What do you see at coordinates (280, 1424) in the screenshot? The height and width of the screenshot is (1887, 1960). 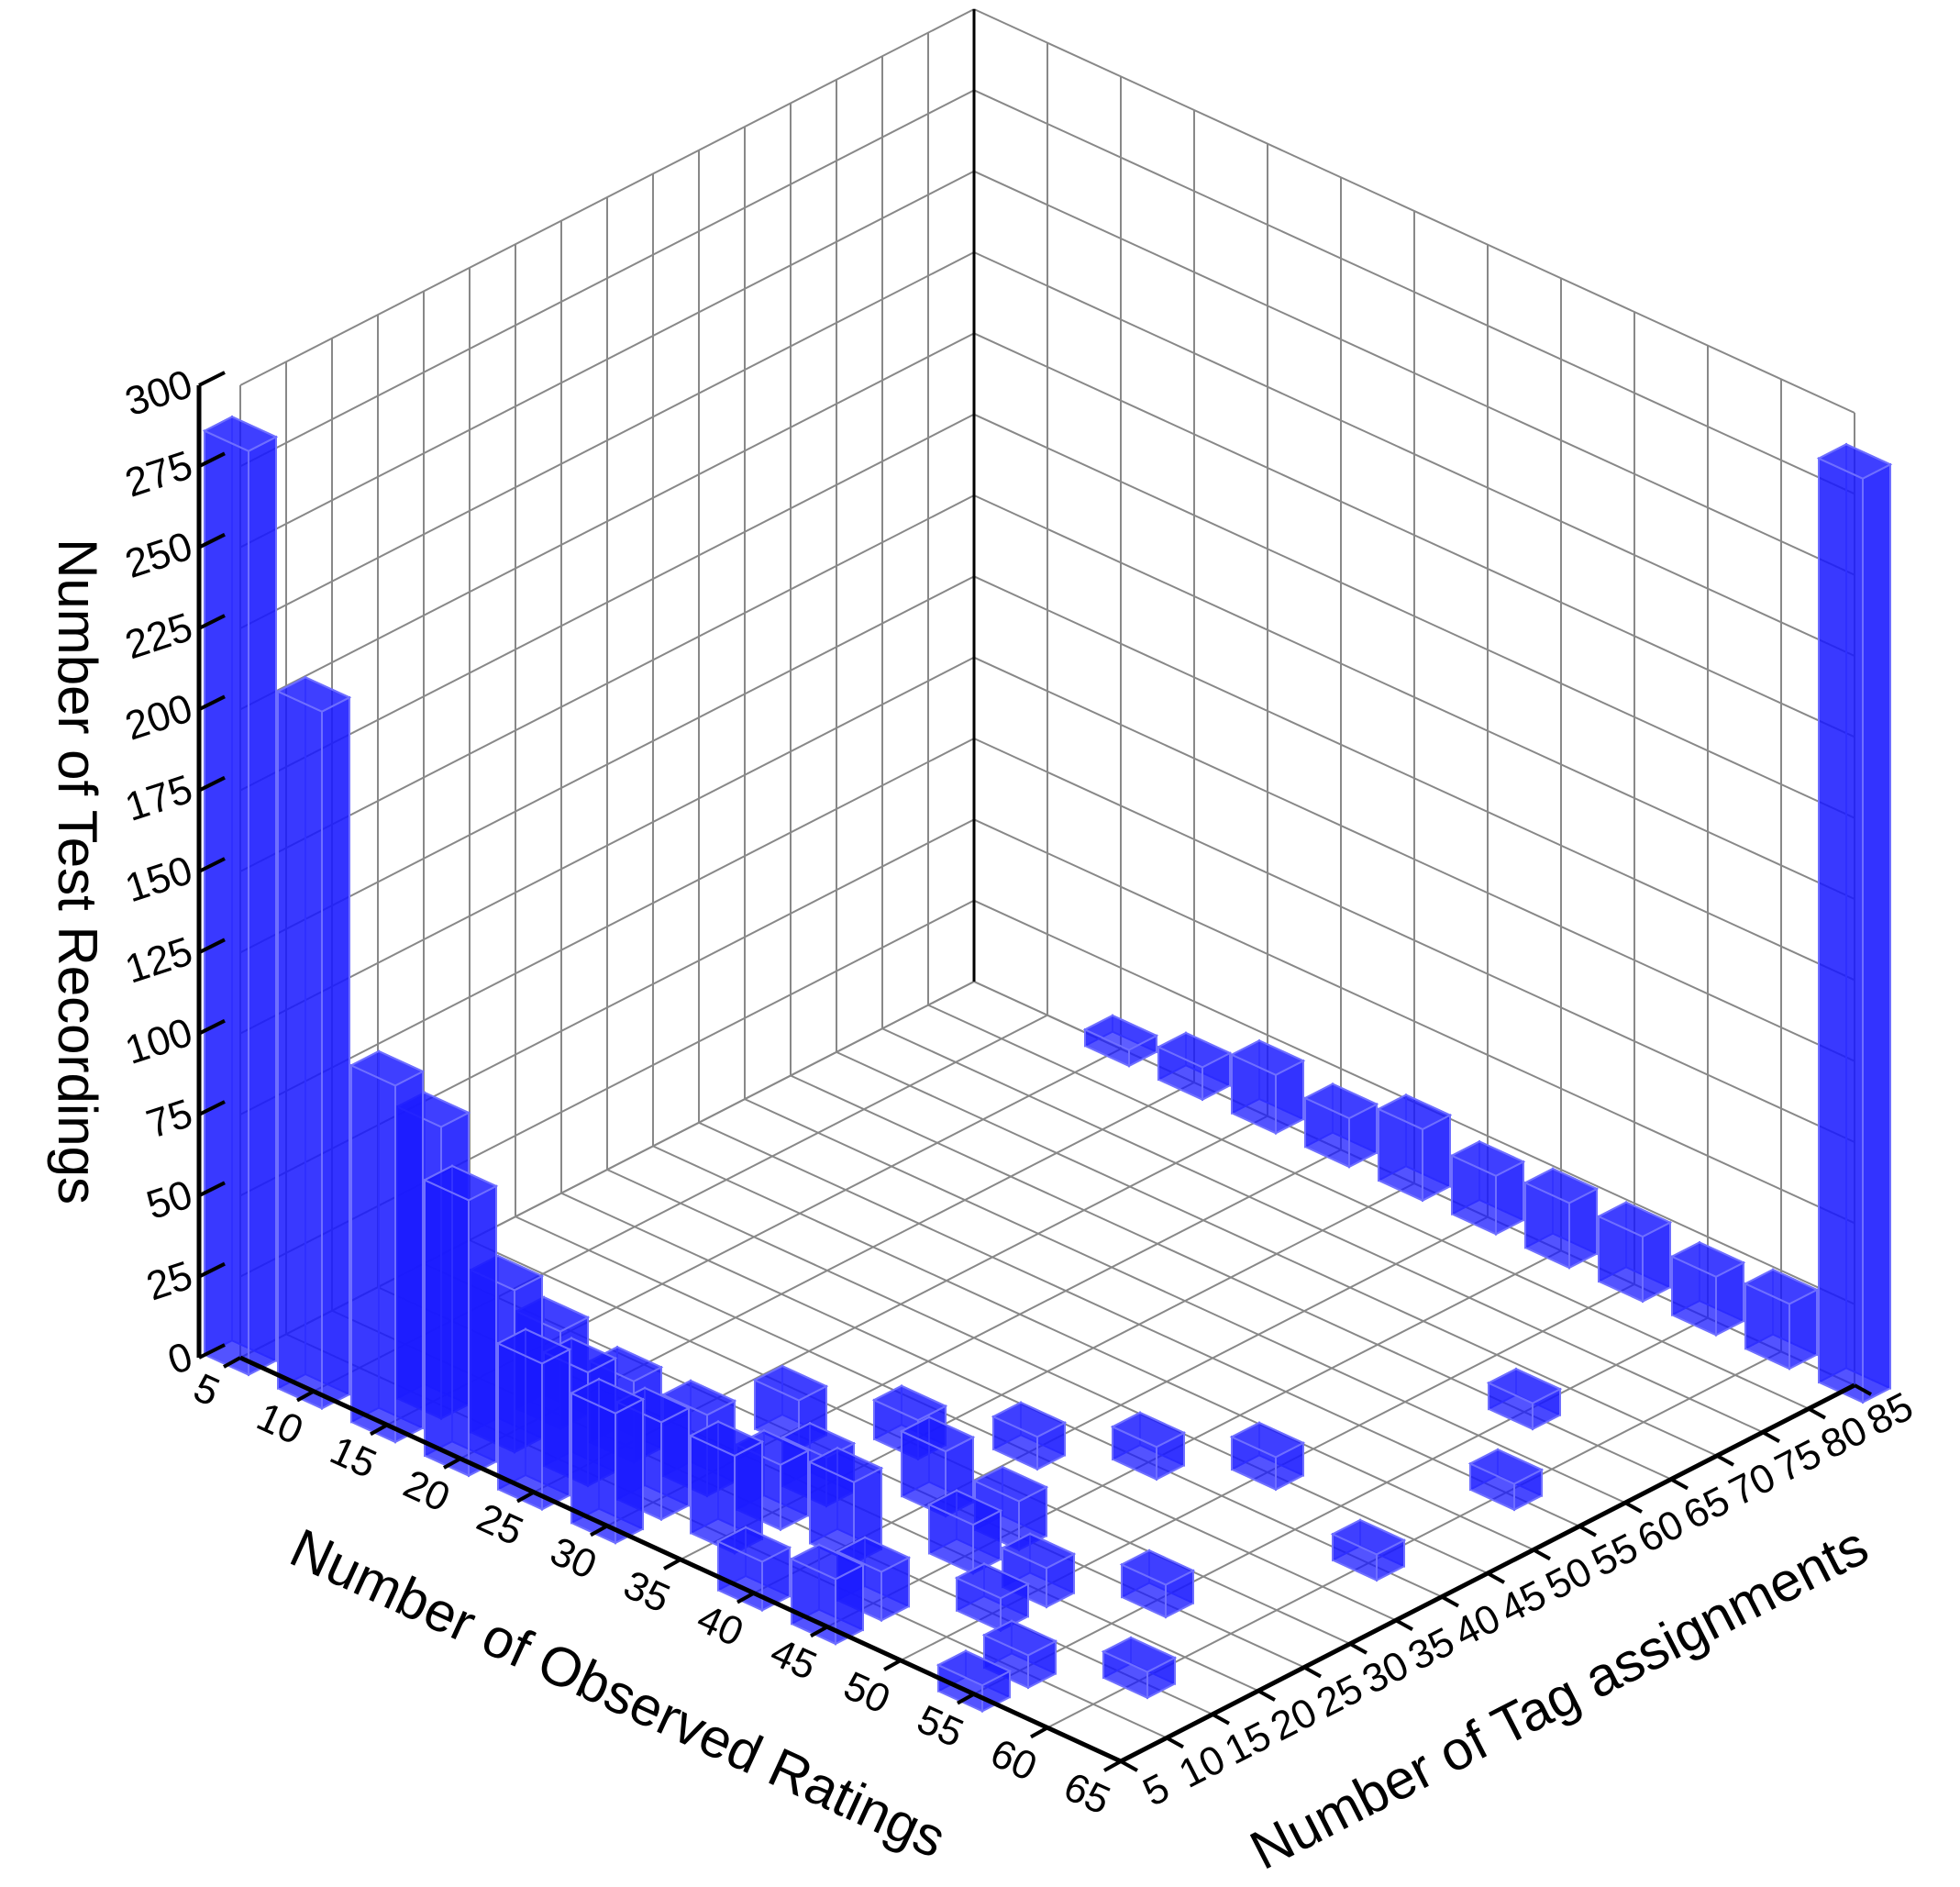 I see `x-tick-label: 10` at bounding box center [280, 1424].